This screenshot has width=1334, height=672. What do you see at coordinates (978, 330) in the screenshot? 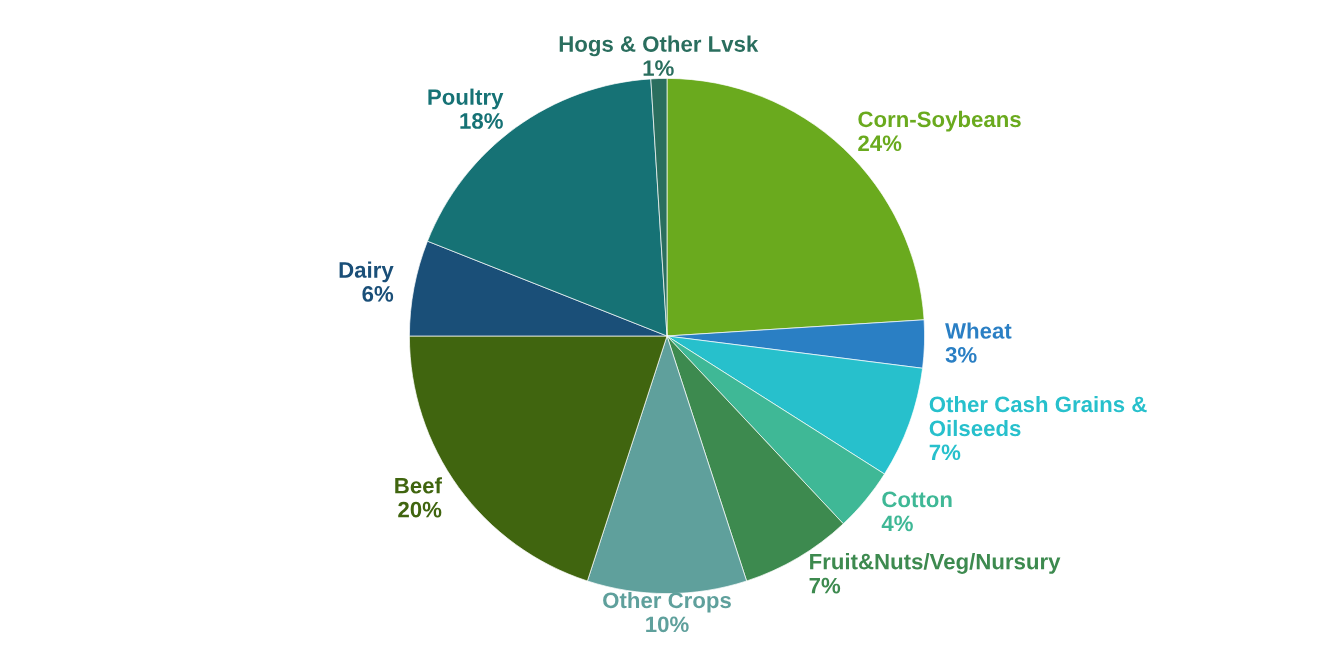
I see `slice-label: Wheat` at bounding box center [978, 330].